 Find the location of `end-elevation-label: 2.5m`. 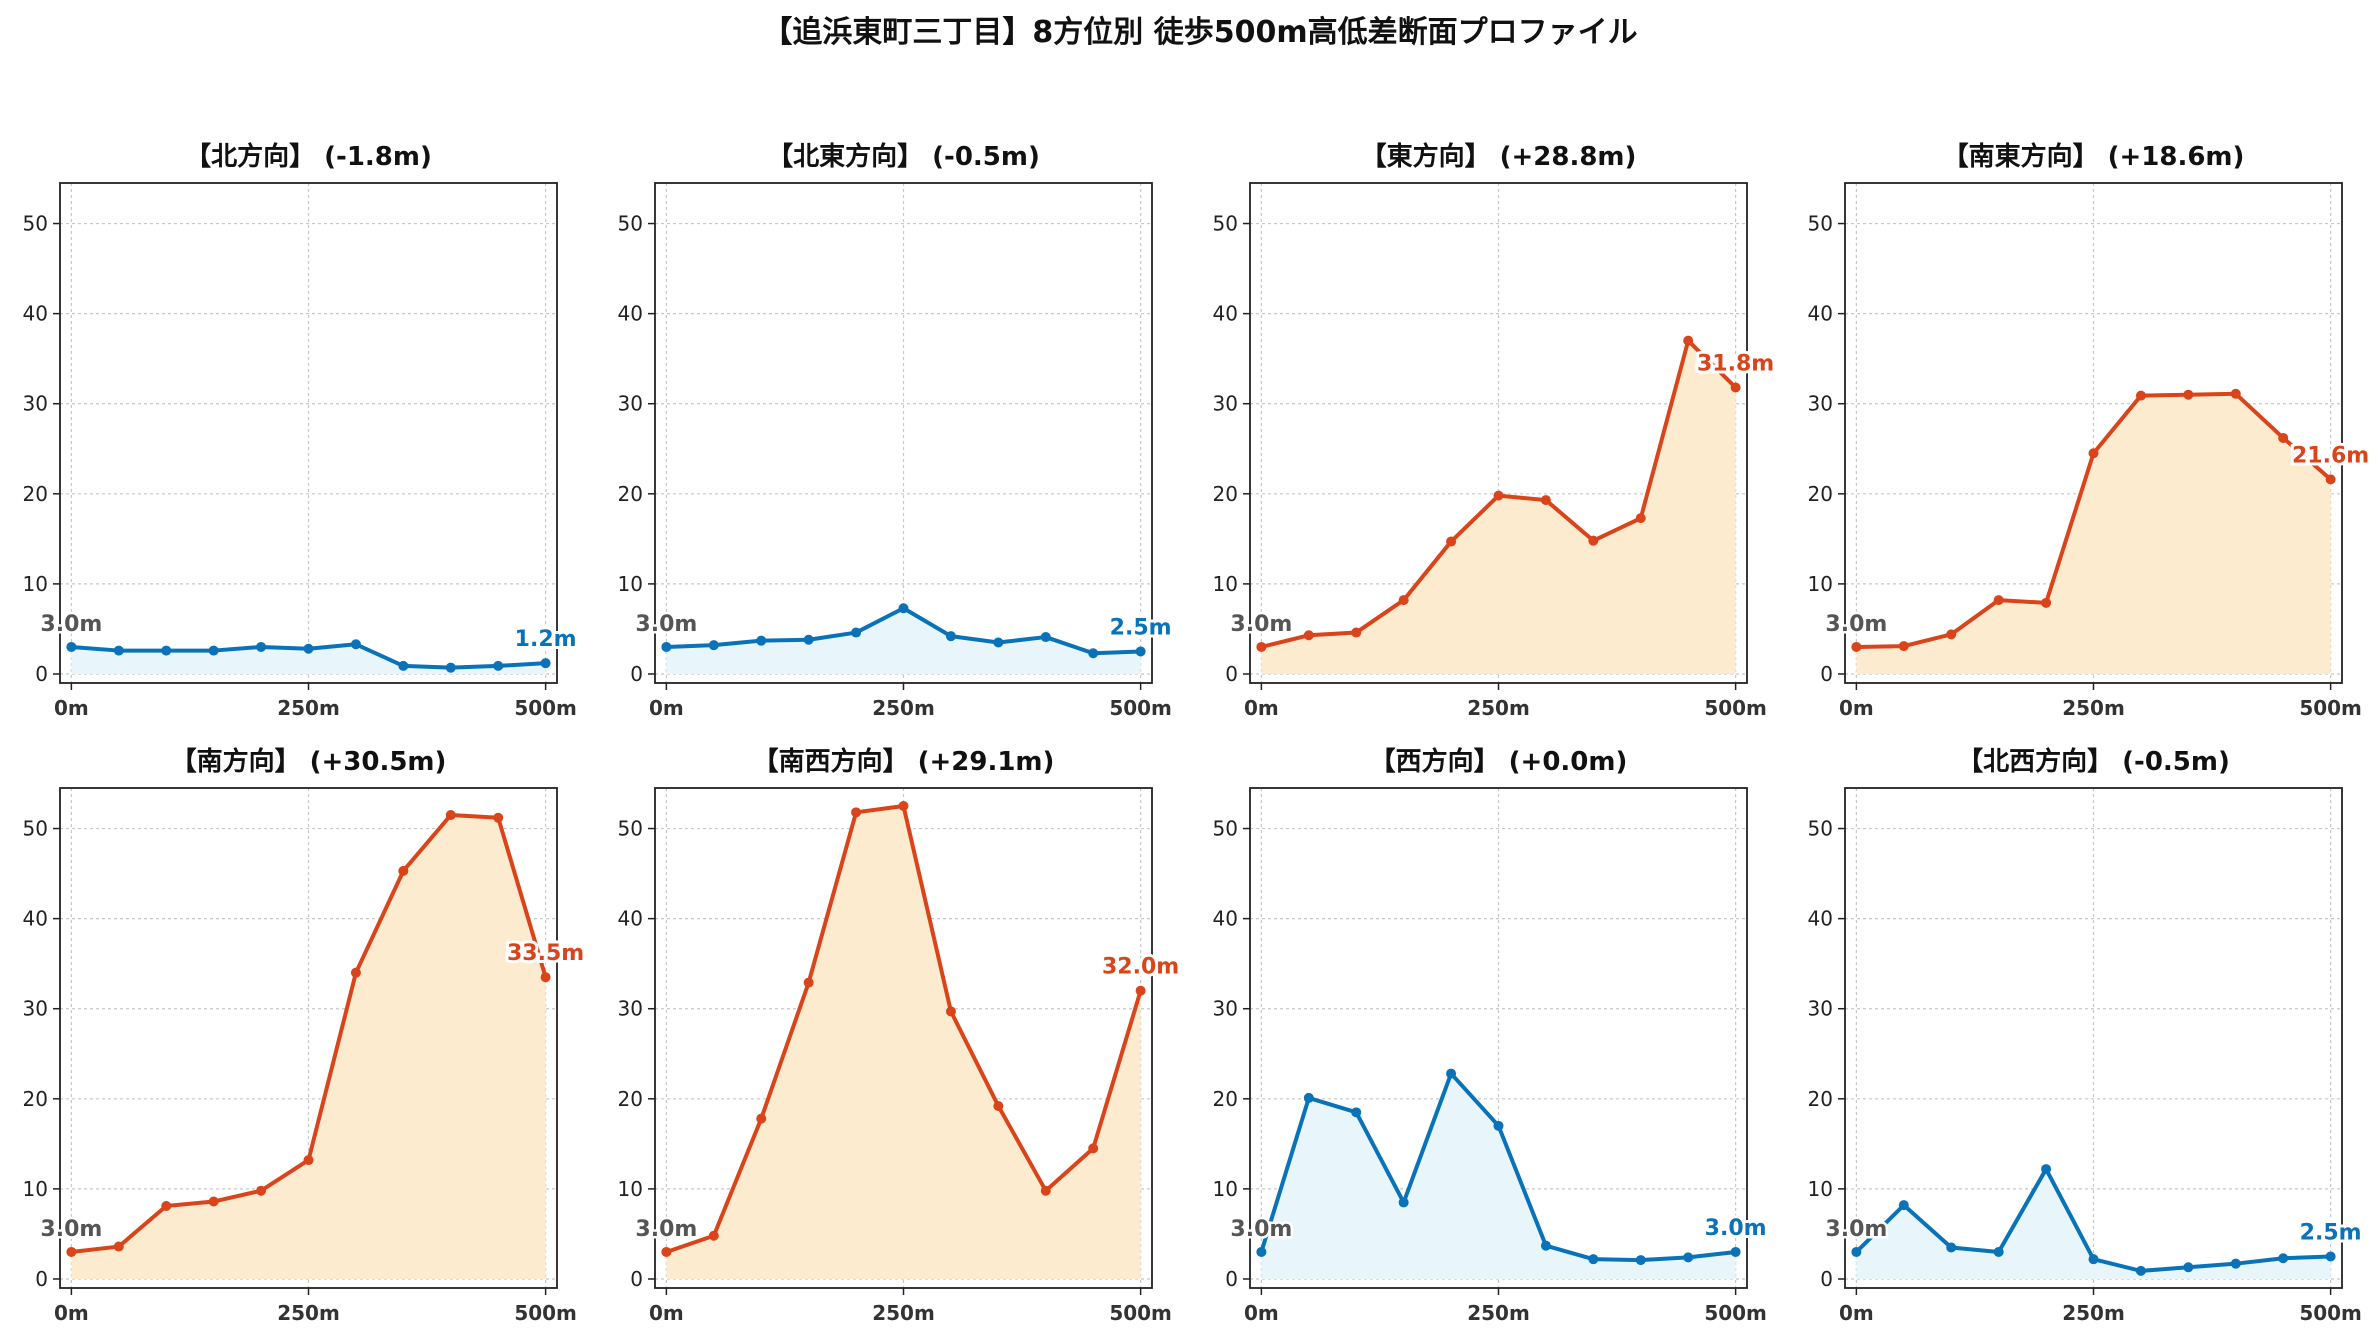

end-elevation-label: 2.5m is located at coordinates (1141, 627).